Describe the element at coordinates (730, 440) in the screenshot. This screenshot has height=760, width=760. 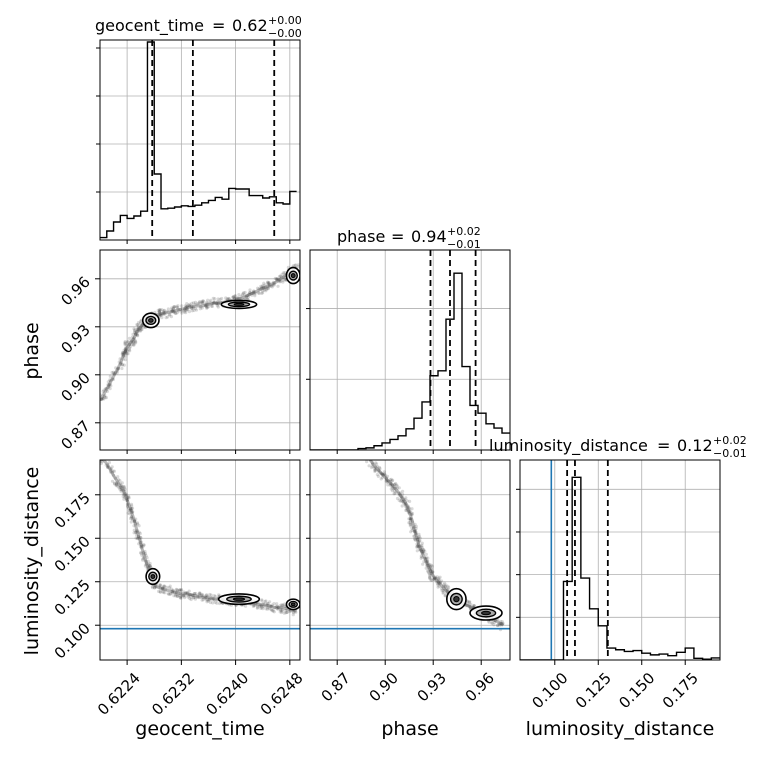
I see `title-luminosity-distance-plus: +0.02` at that location.